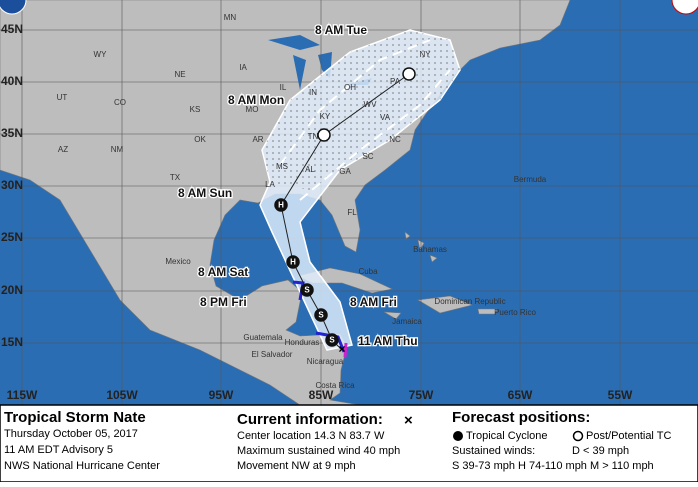 This screenshot has height=487, width=698. I want to click on region-label: VA, so click(385, 117).